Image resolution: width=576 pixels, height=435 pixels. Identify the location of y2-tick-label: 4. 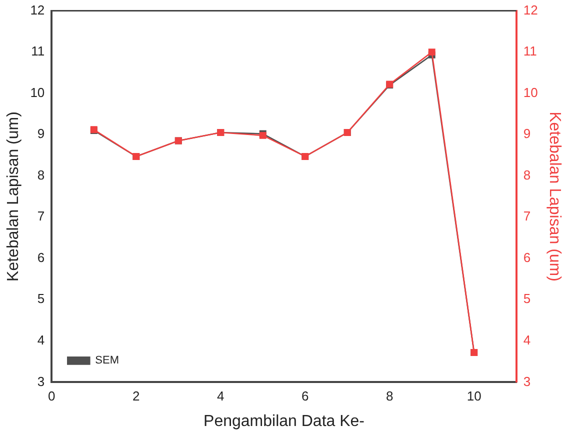
(527, 340).